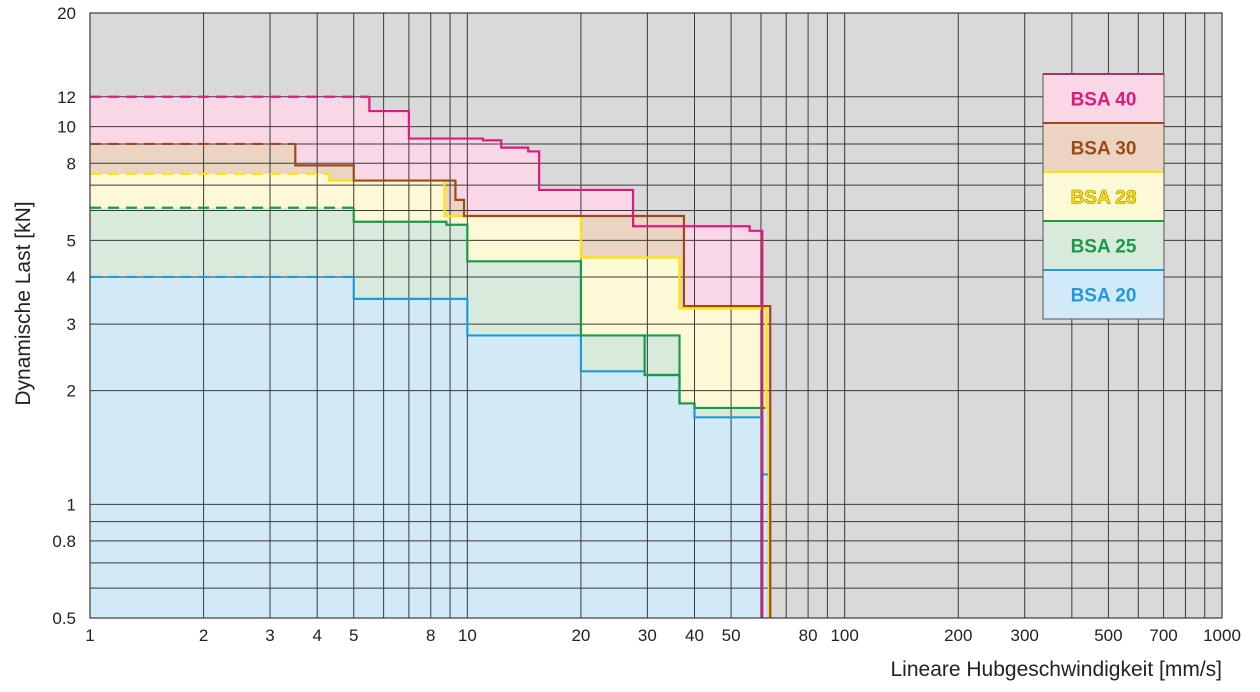  I want to click on legend-label-bsa-20: BSA 20, so click(1104, 296).